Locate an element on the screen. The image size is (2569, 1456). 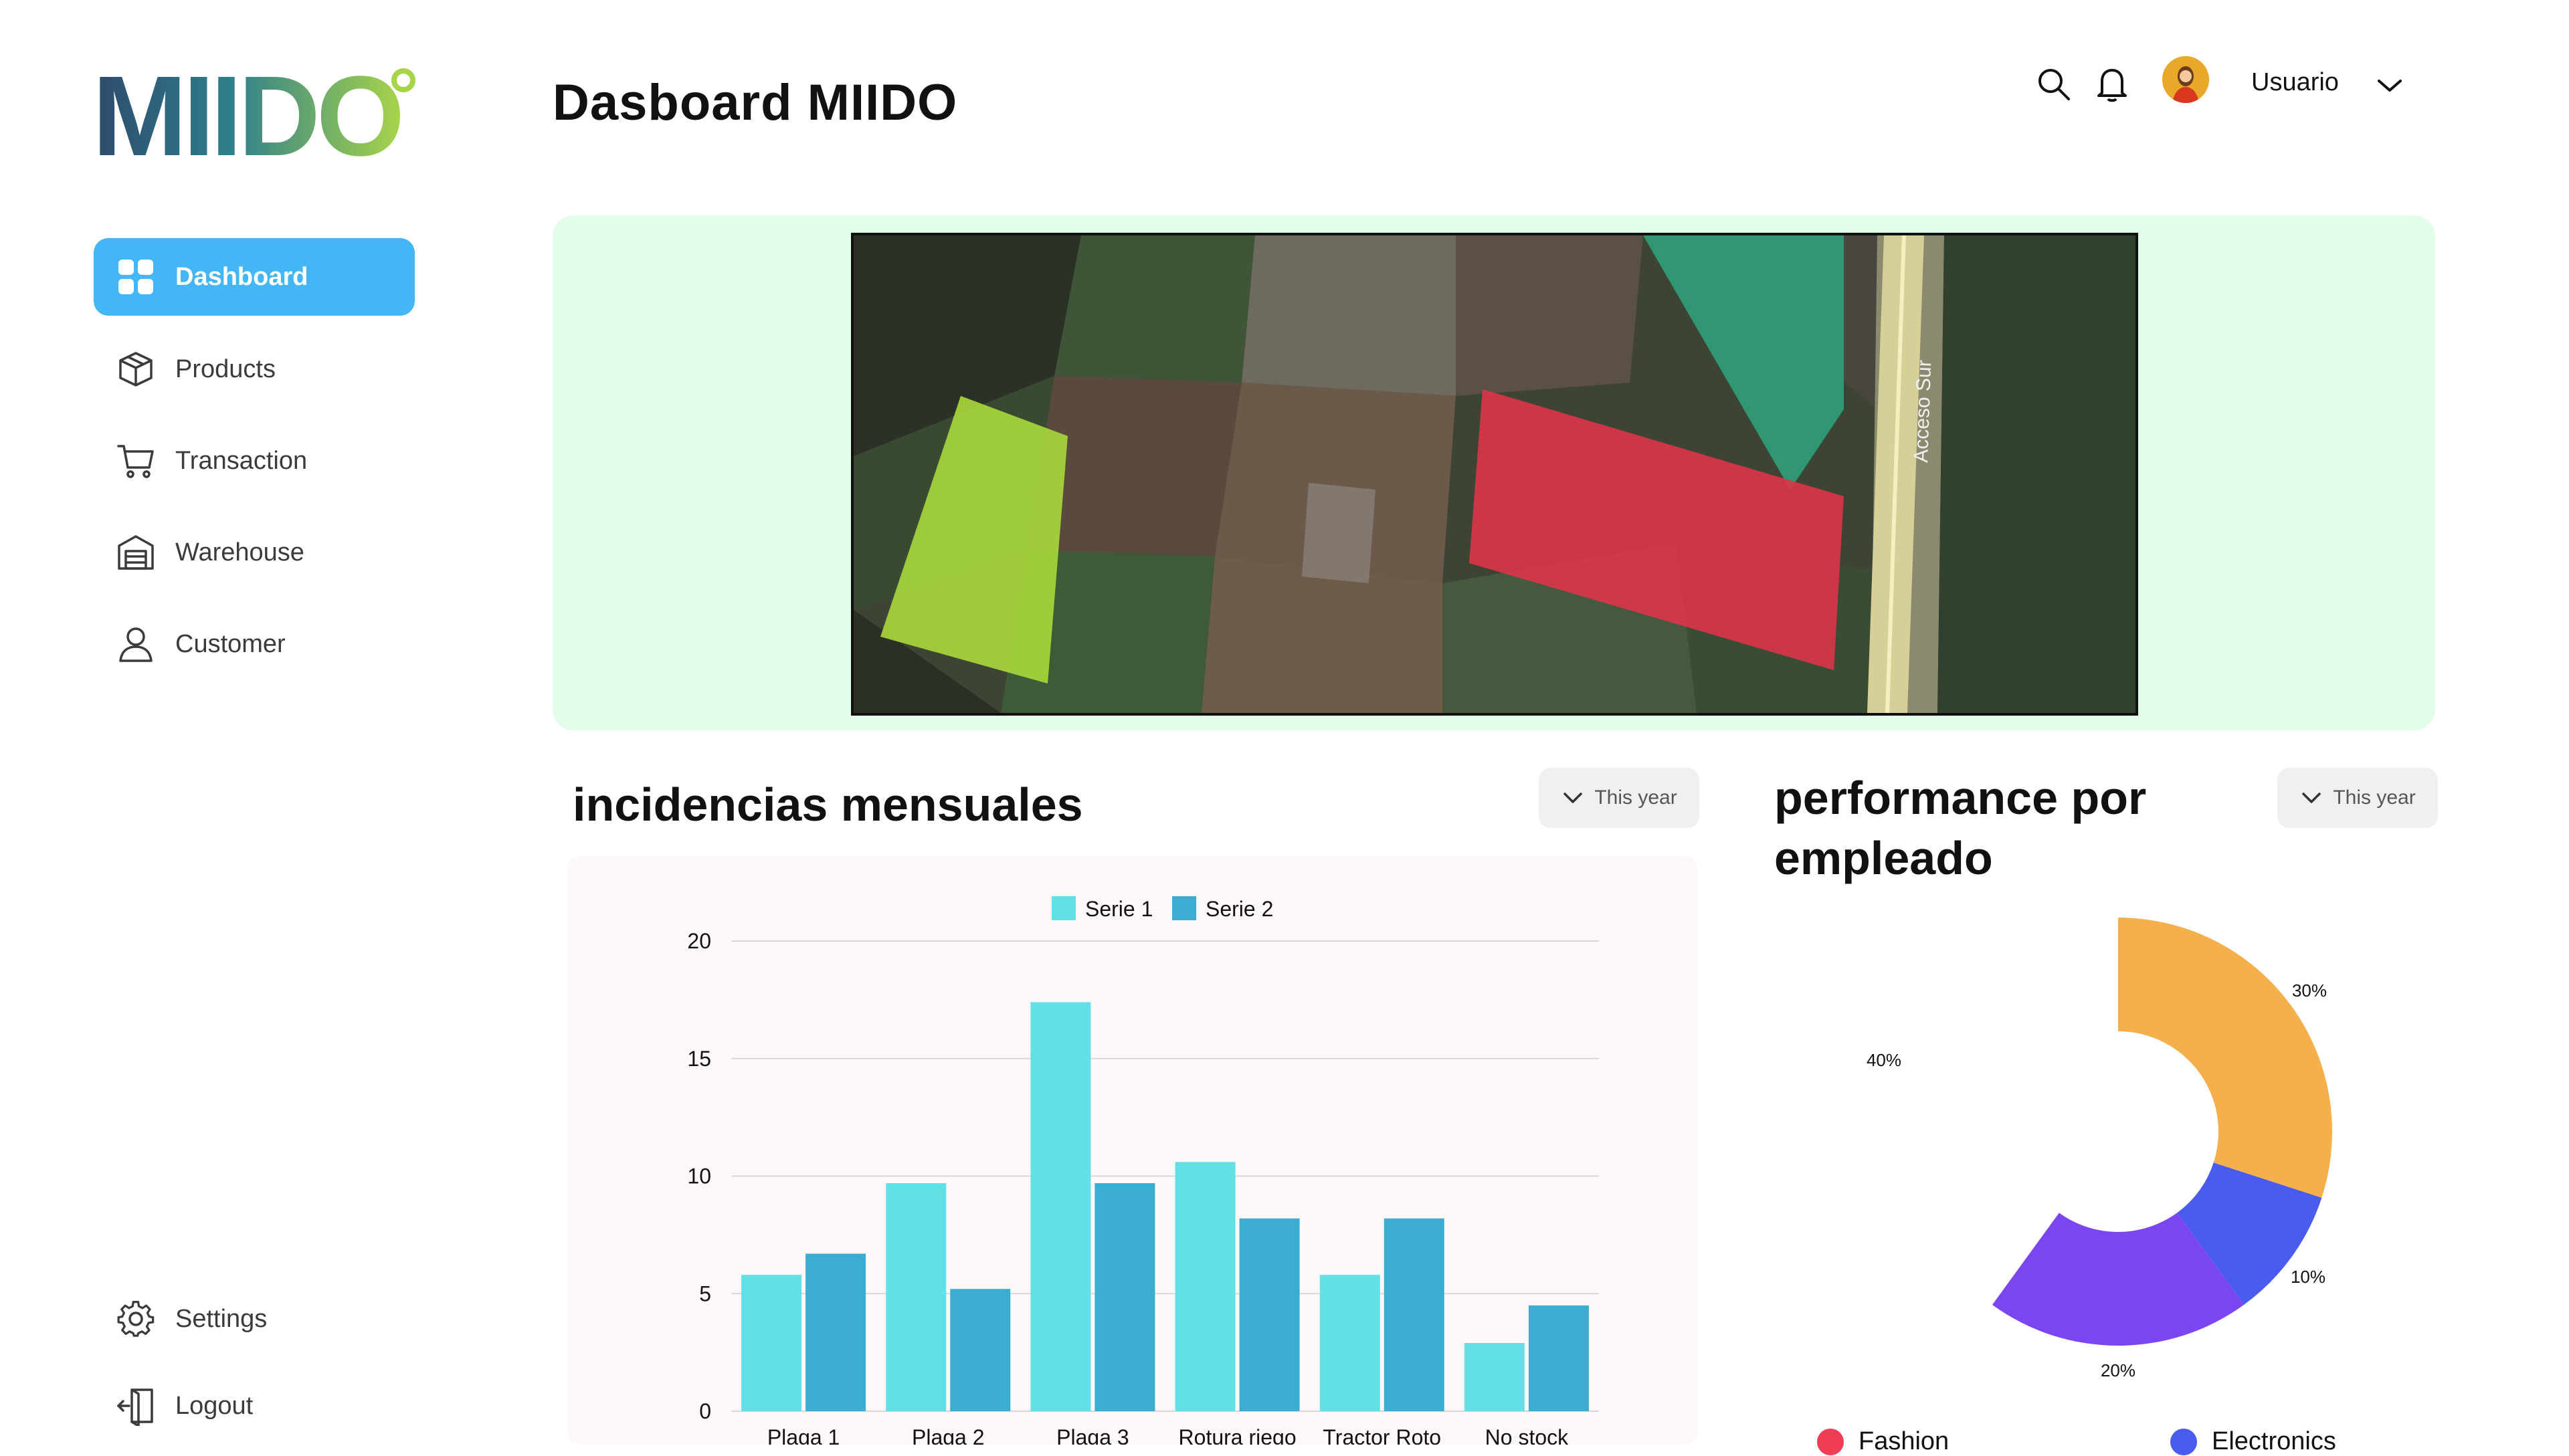
incidents-title: incidencias mensuales is located at coordinates (828, 804).